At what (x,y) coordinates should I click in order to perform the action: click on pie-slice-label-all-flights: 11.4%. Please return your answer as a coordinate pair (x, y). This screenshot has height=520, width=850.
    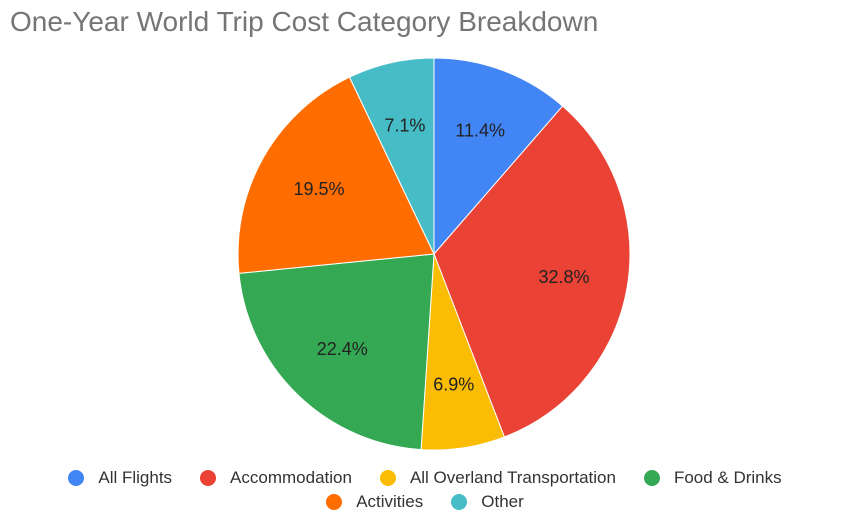
    Looking at the image, I should click on (480, 130).